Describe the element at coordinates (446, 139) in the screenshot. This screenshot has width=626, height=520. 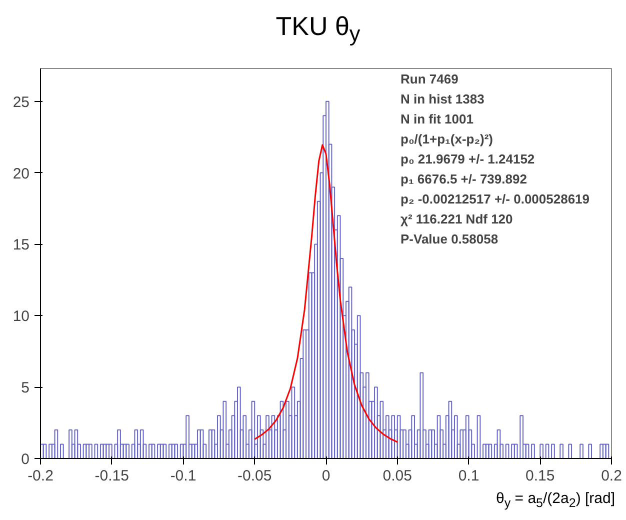
I see `annotation: p₀/(1+p₁(x-p₂)²)` at that location.